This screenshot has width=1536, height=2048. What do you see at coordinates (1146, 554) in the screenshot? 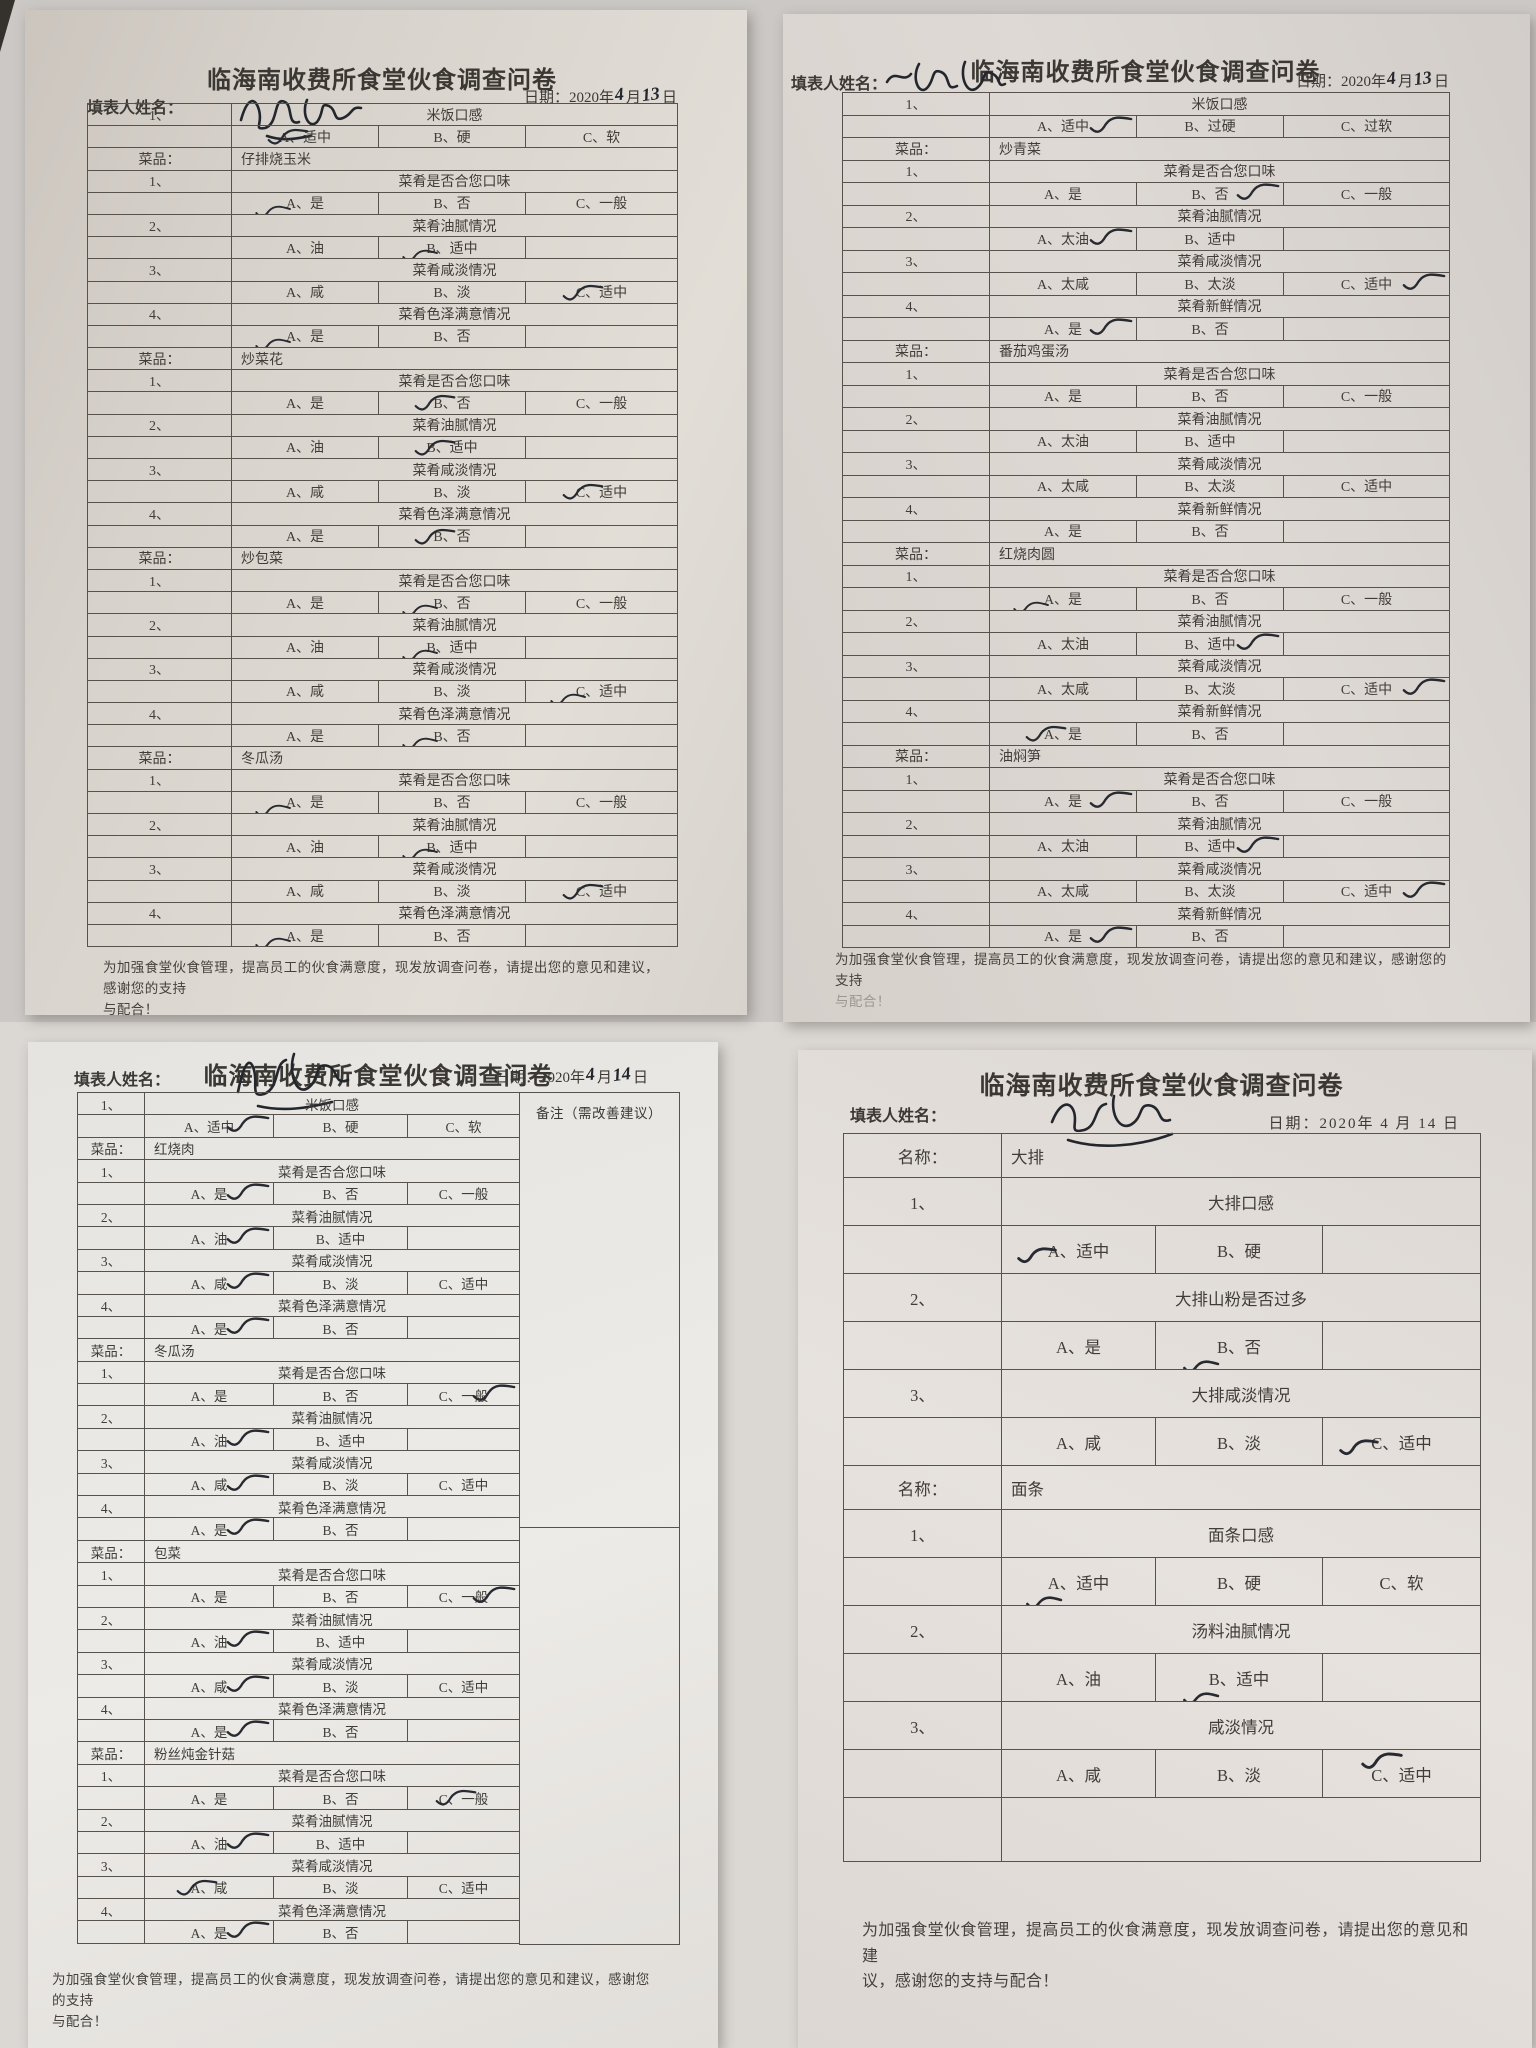
I see `dish-row: 菜品： 红烧肉圆` at bounding box center [1146, 554].